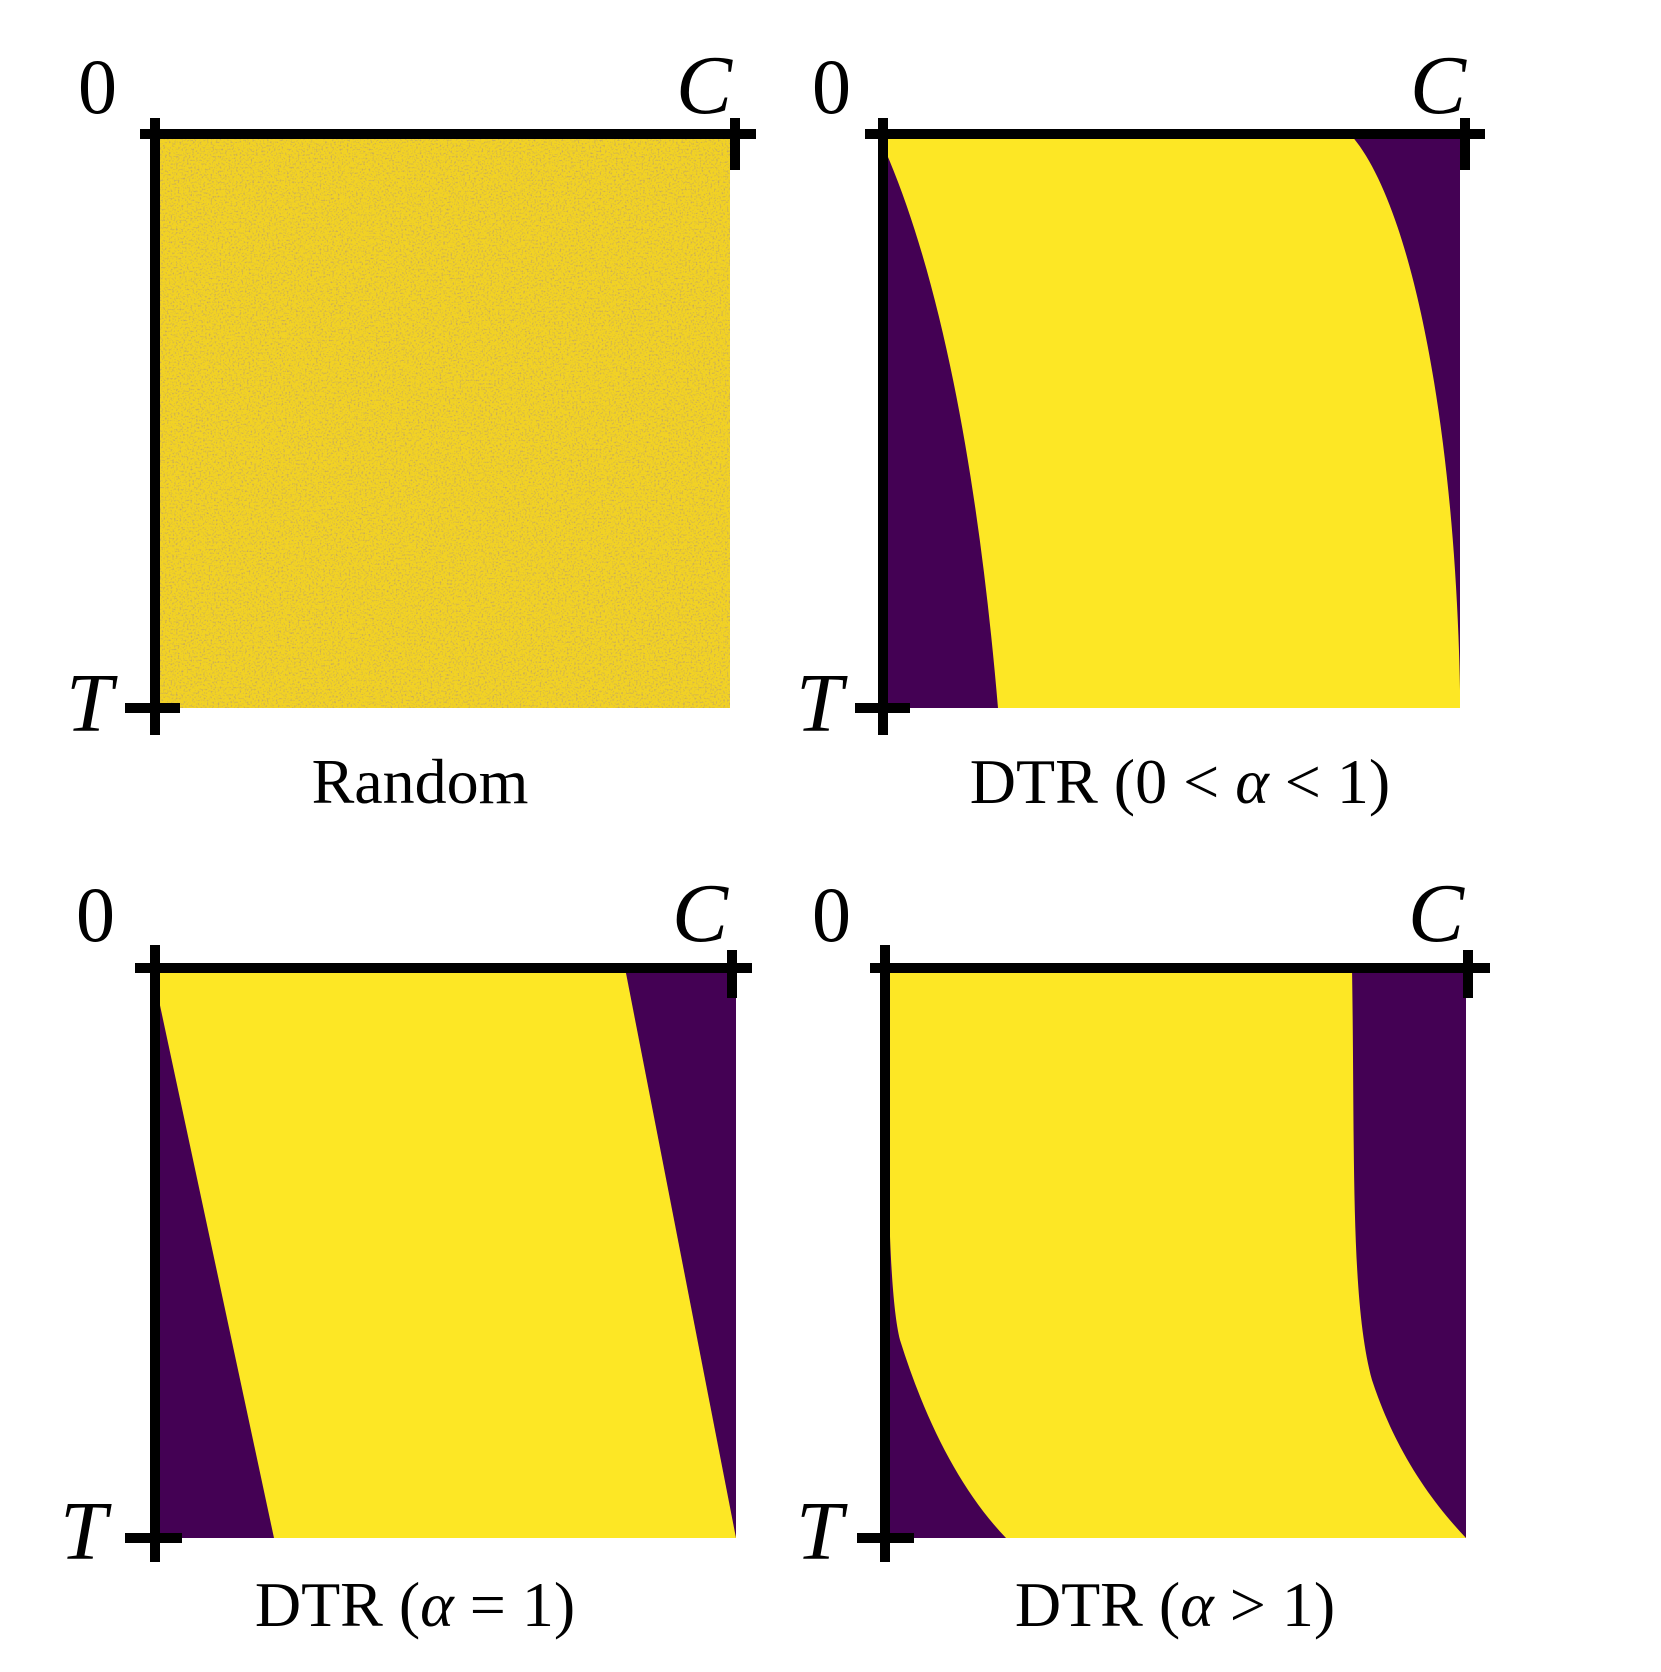 The width and height of the screenshot is (1661, 1672). I want to click on panel-caption: DTR (α = 1), so click(415, 1605).